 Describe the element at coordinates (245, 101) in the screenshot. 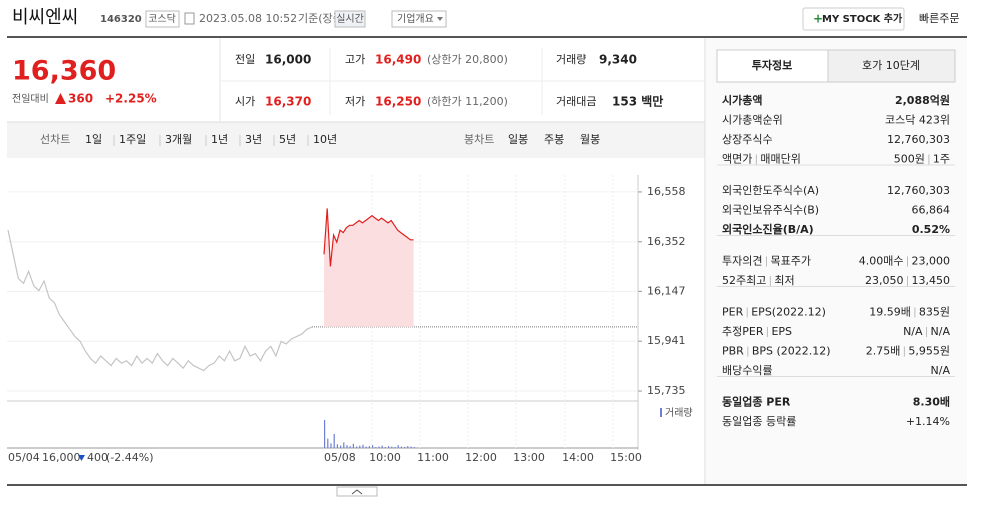

I see `stat-label: 시가` at that location.